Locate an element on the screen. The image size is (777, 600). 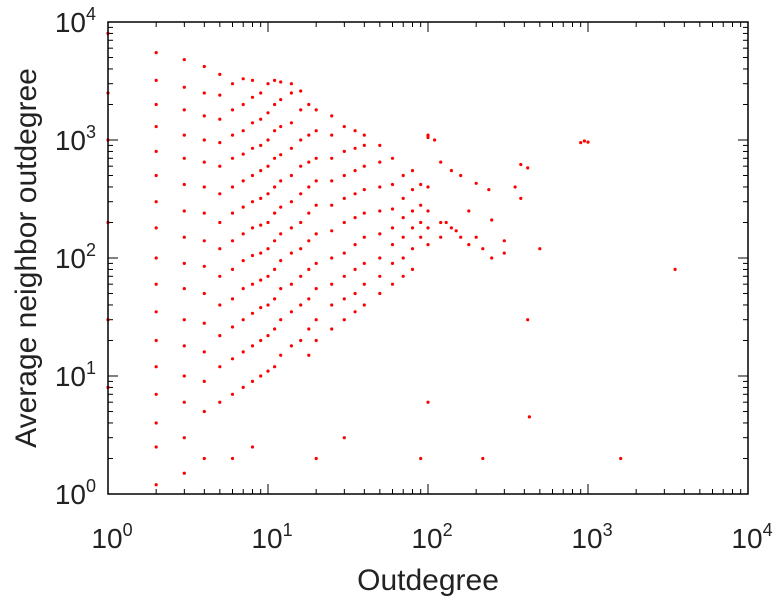
y-tick-label: 104 is located at coordinates (75, 21).